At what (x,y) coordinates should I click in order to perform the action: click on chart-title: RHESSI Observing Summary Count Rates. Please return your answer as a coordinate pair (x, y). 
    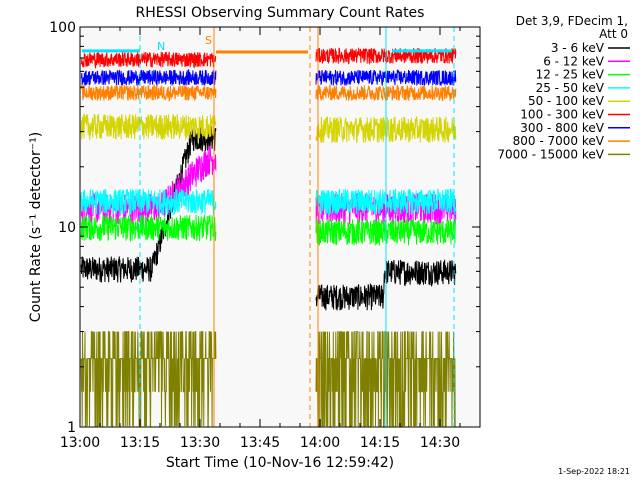
    Looking at the image, I should click on (280, 13).